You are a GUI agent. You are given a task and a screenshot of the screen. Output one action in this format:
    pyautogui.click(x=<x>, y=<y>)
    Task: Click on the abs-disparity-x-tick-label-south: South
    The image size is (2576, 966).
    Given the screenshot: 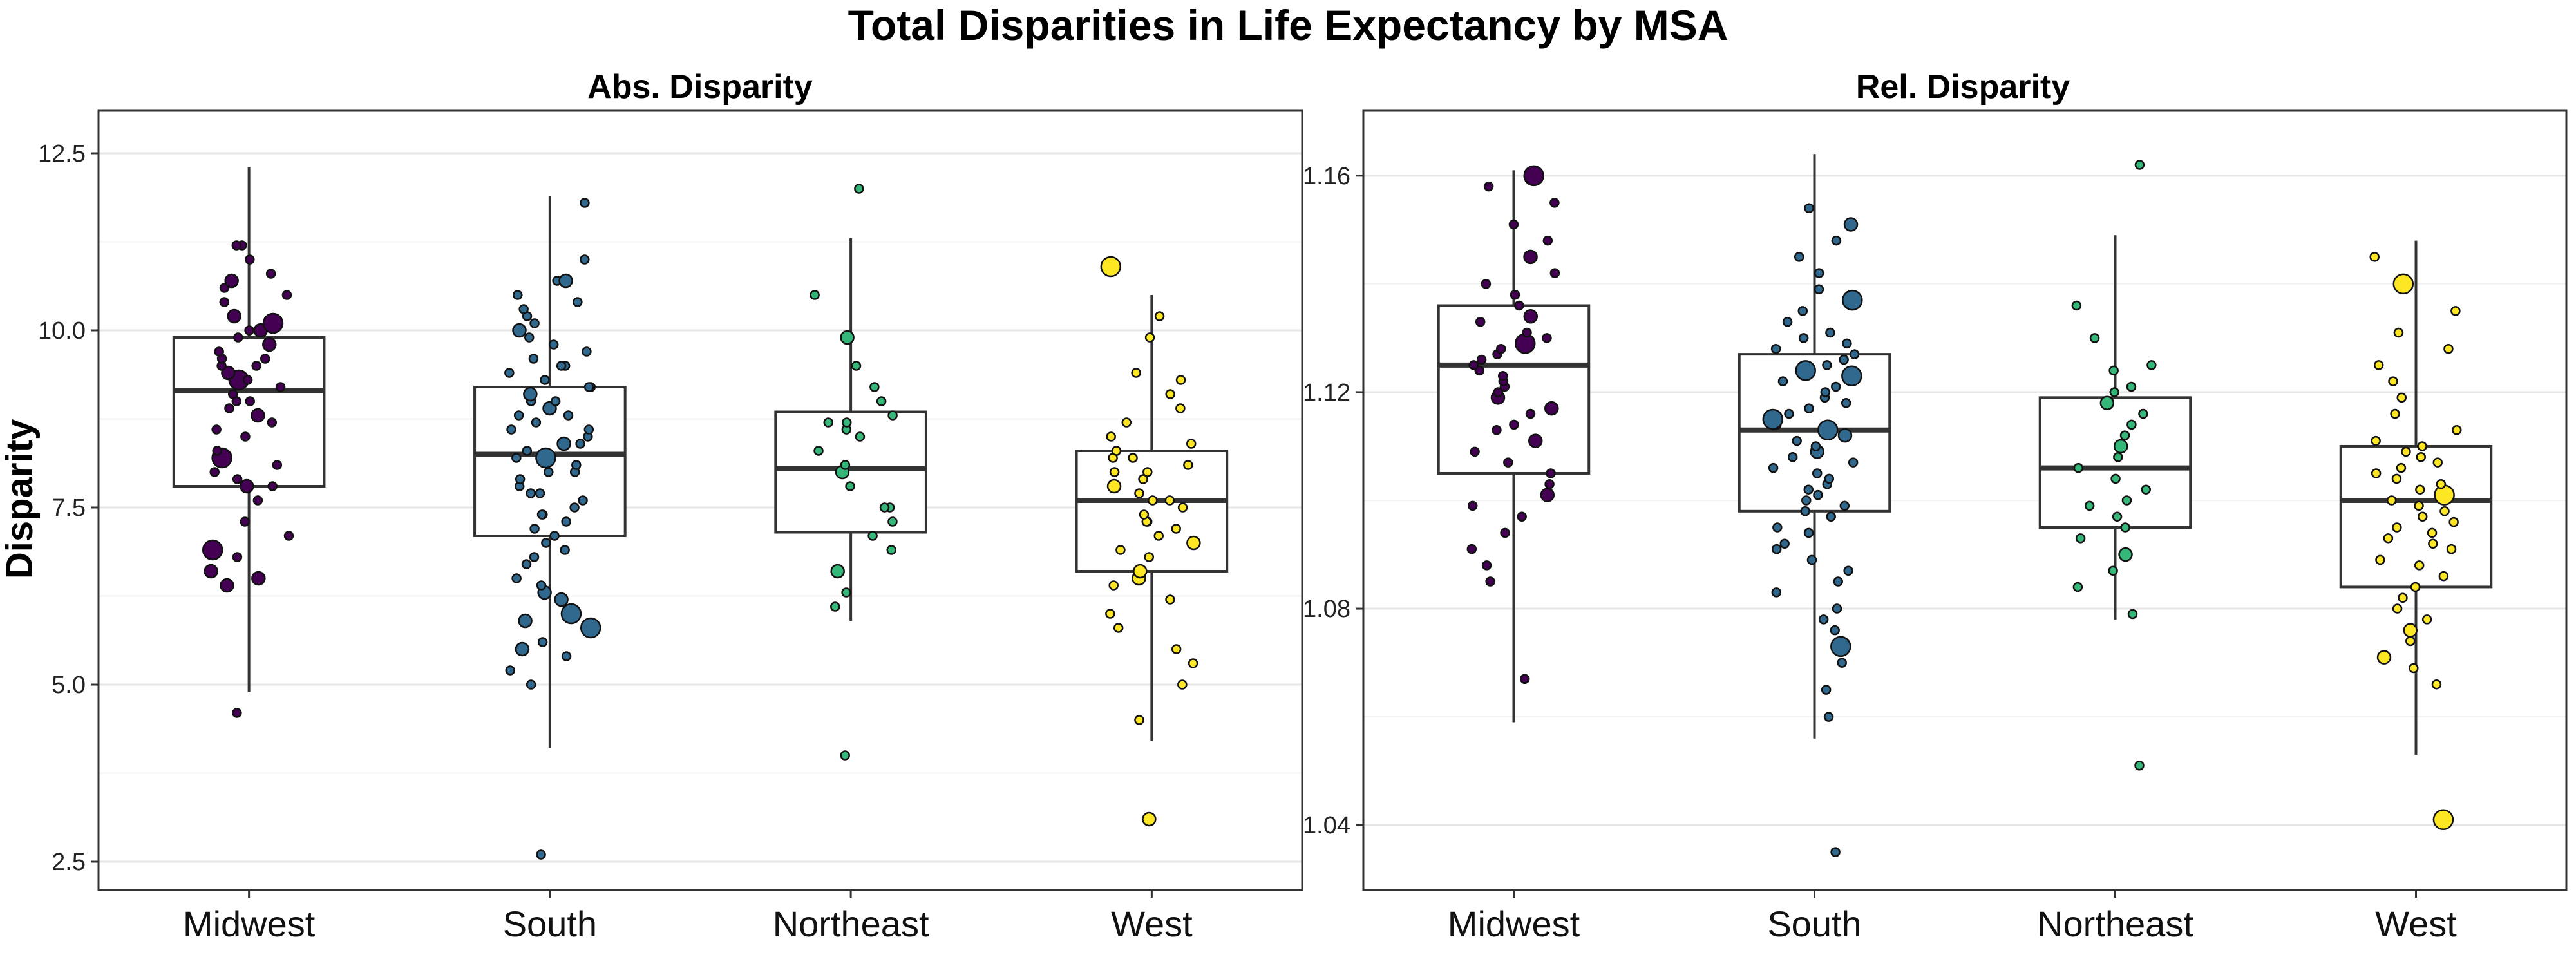 What is the action you would take?
    pyautogui.click(x=550, y=924)
    